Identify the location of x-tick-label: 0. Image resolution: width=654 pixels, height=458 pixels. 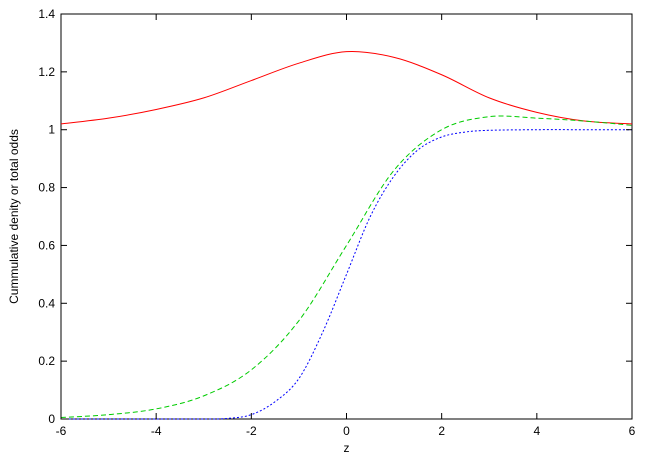
(346, 431).